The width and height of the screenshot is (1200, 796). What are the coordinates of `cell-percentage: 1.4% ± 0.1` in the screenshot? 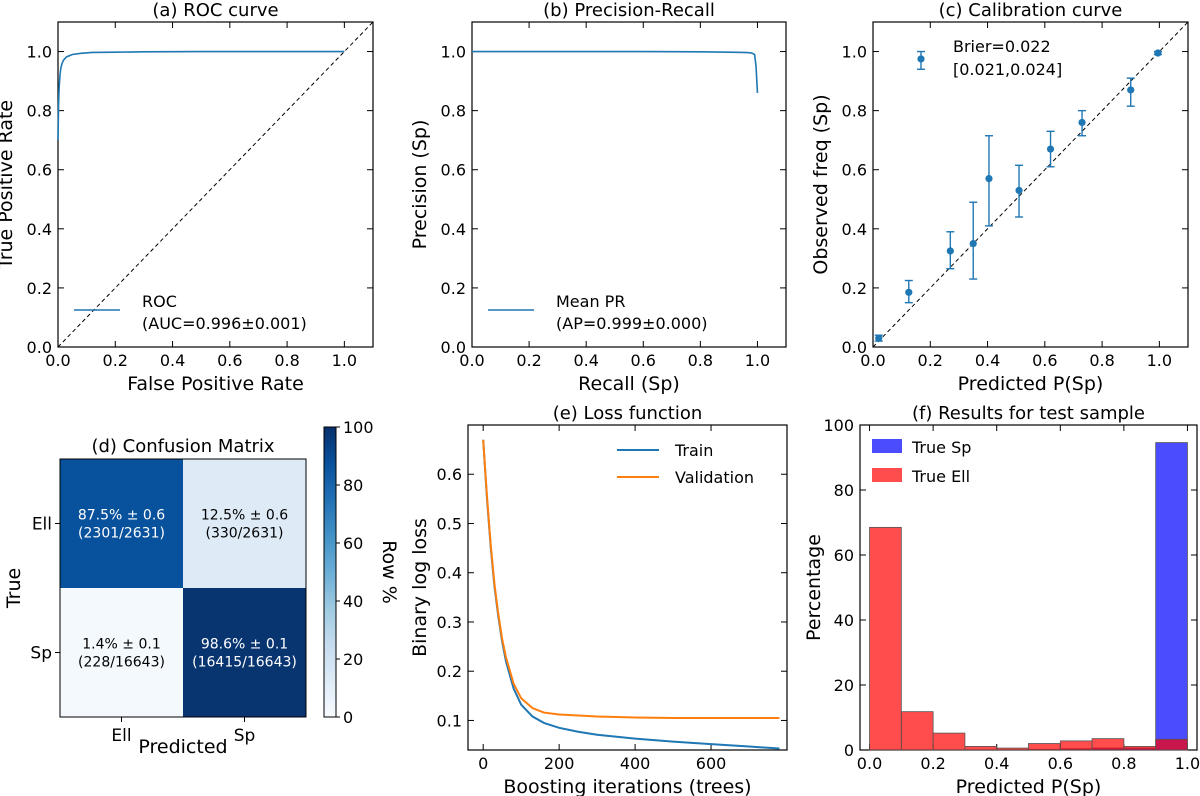 It's located at (121, 645).